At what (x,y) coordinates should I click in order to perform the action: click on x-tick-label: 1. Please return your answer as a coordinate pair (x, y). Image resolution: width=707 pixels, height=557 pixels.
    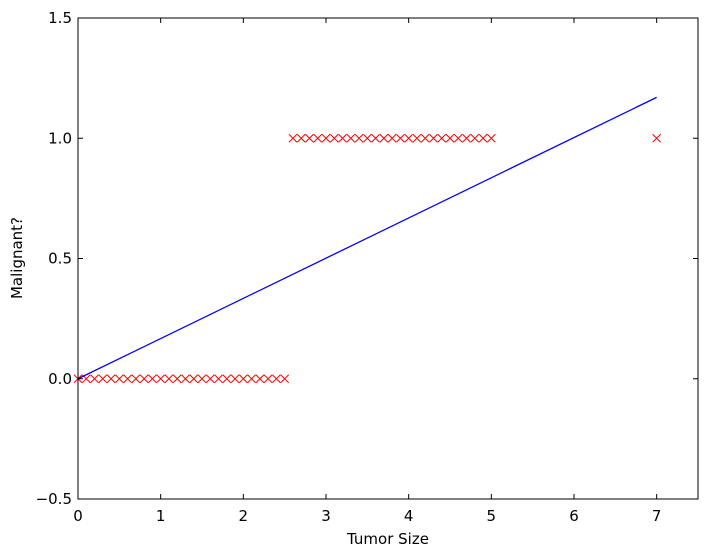
    Looking at the image, I should click on (161, 516).